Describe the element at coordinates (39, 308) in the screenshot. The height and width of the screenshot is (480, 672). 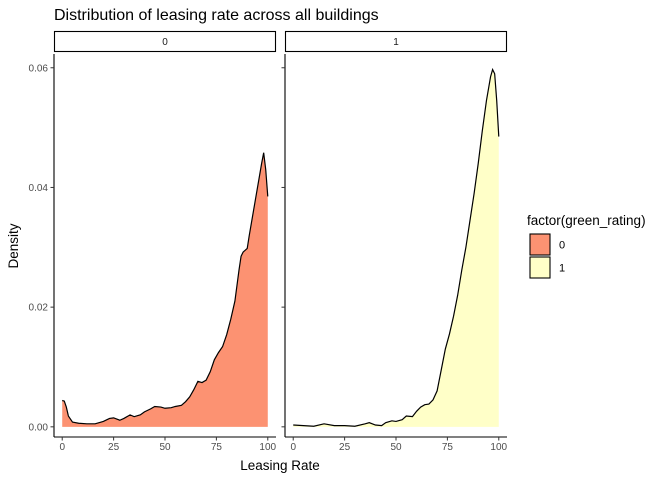
I see `y-tick-label: 0.02` at that location.